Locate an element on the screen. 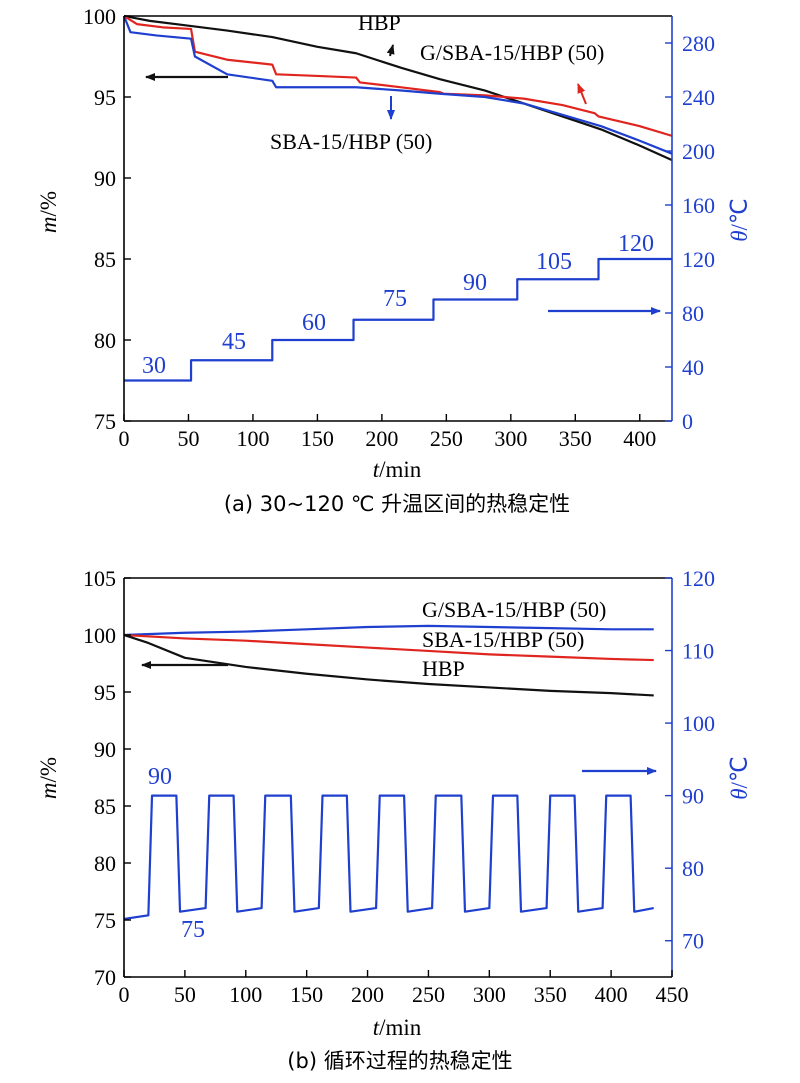 This screenshot has height=1083, width=800. panel-a-series-hbp is located at coordinates (398, 88).